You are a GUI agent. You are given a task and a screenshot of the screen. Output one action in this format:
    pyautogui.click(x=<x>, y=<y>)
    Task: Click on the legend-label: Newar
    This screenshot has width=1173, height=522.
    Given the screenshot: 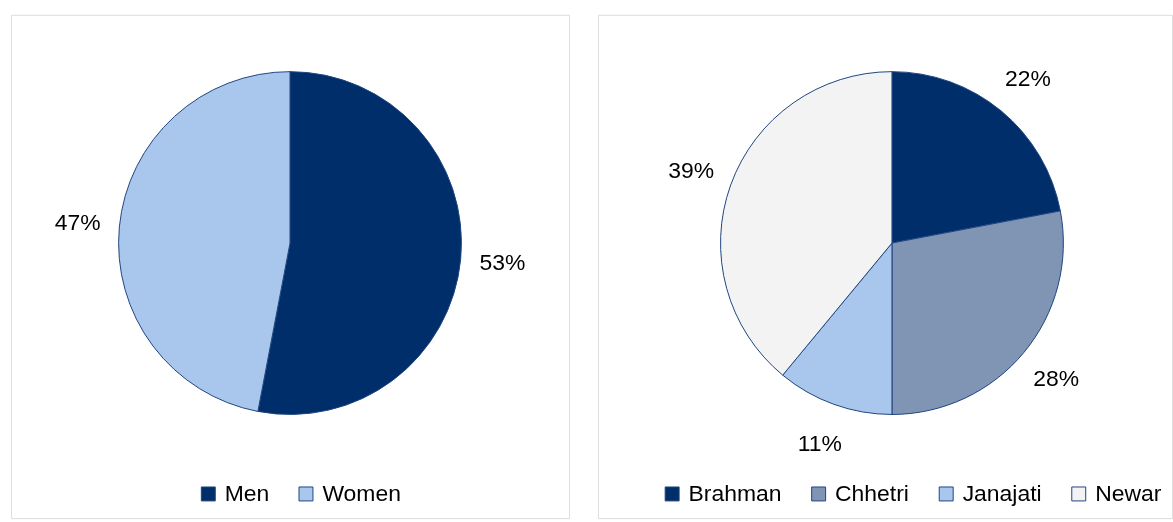 What is the action you would take?
    pyautogui.click(x=1128, y=492)
    